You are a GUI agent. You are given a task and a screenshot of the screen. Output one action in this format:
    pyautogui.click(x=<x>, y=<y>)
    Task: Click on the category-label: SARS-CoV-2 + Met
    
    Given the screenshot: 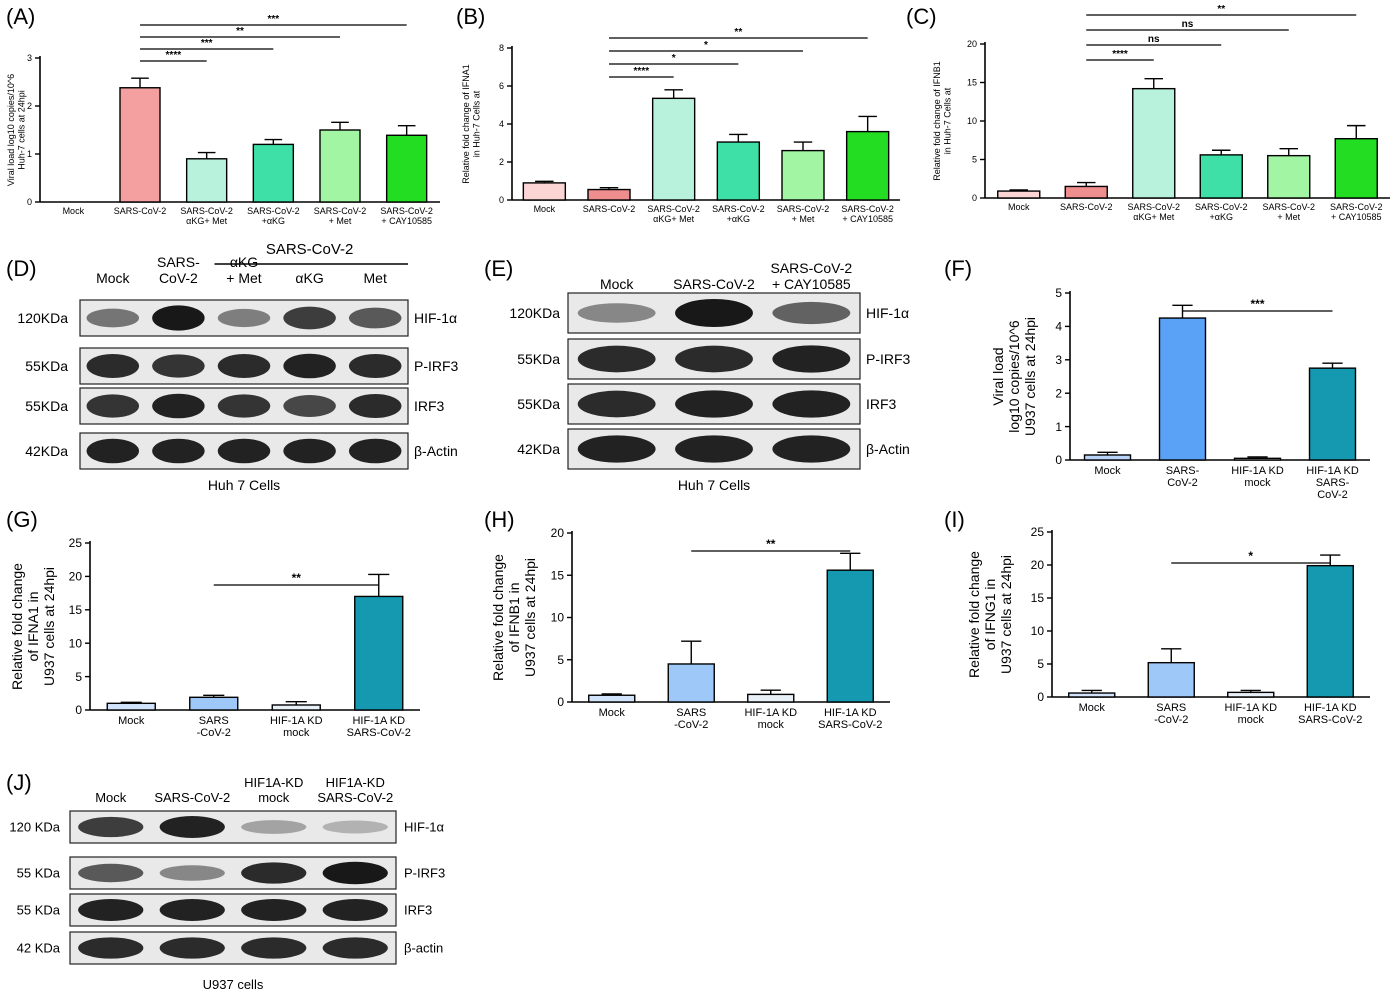 What is the action you would take?
    pyautogui.click(x=803, y=214)
    